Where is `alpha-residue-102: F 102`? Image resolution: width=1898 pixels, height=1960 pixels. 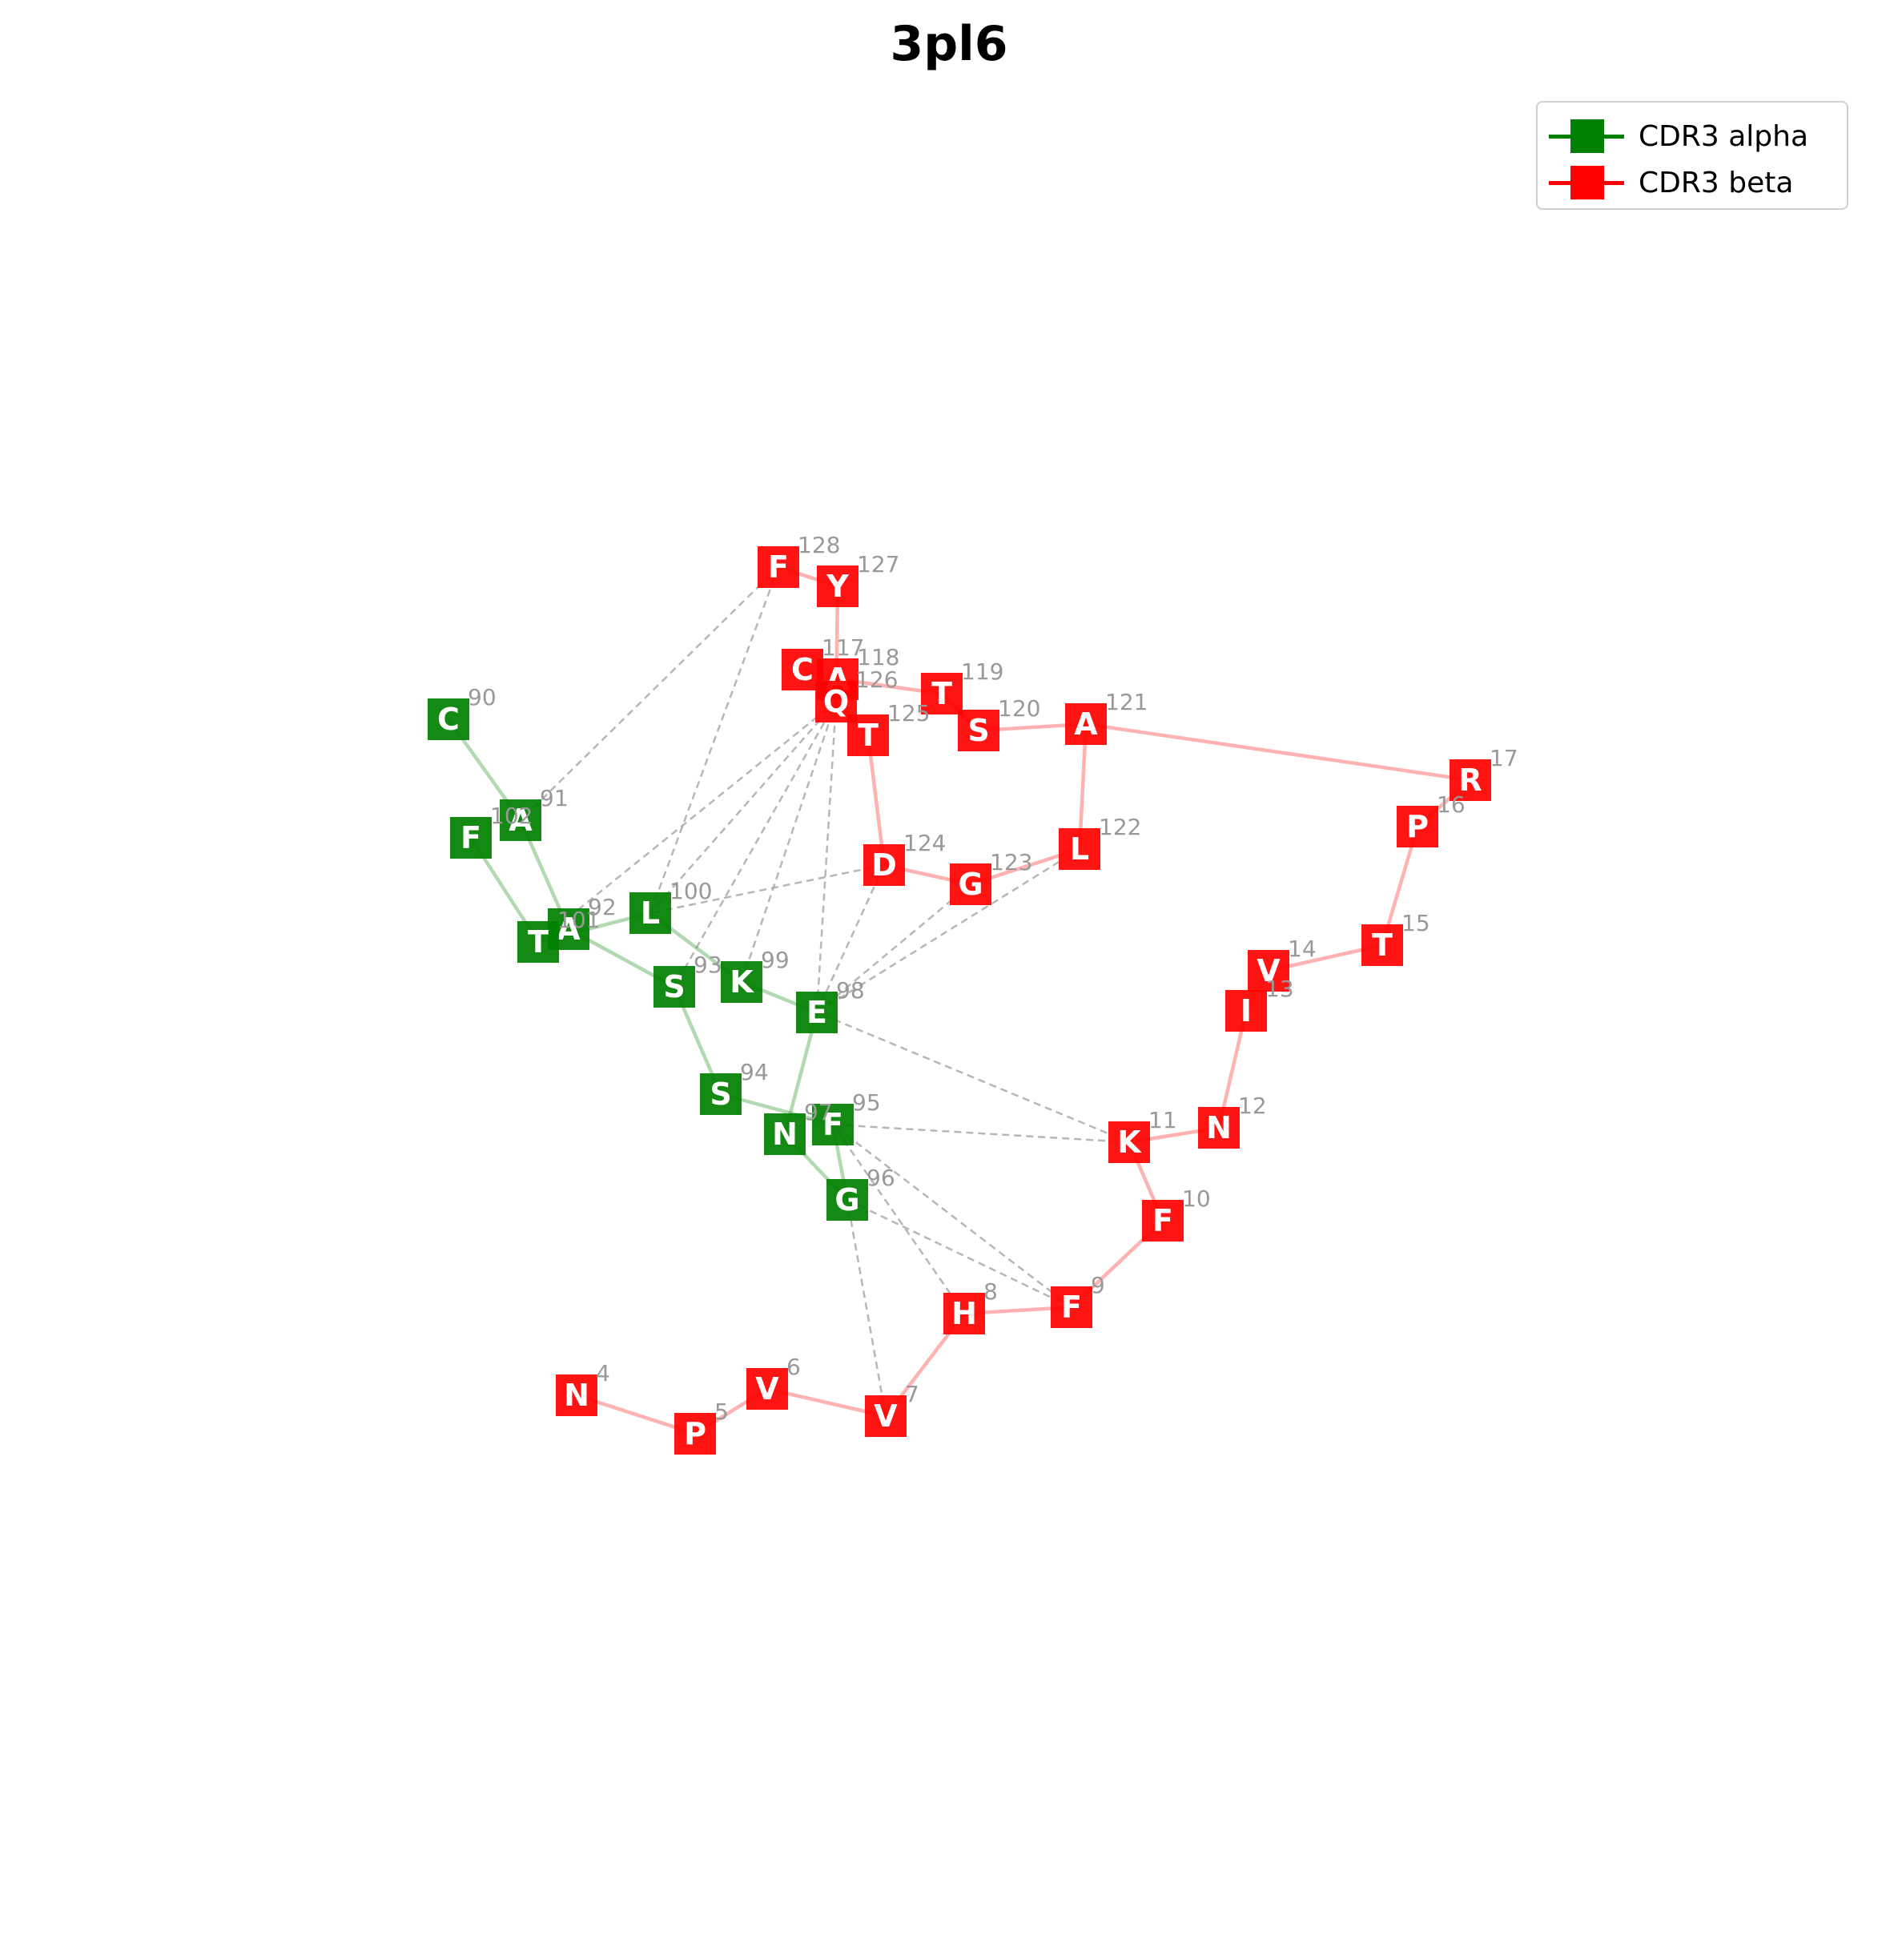 alpha-residue-102: F 102 is located at coordinates (491, 831).